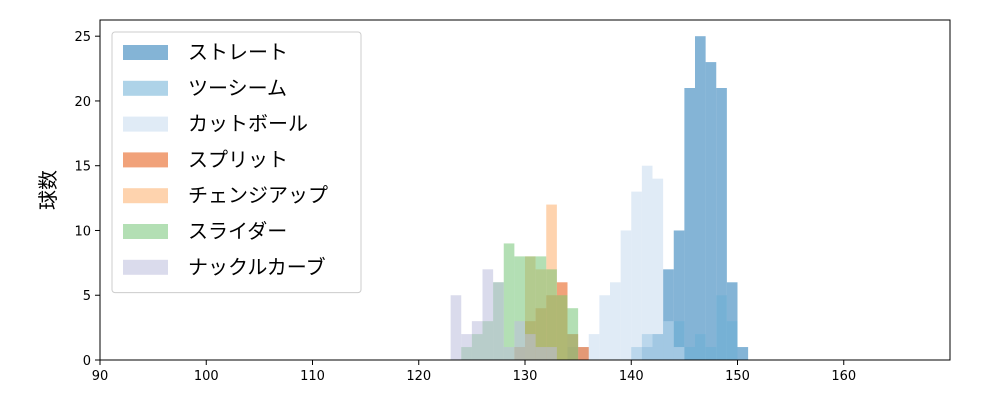 This screenshot has width=1000, height=400. Describe the element at coordinates (82, 37) in the screenshot. I see `y-tick-label-5: 25` at that location.